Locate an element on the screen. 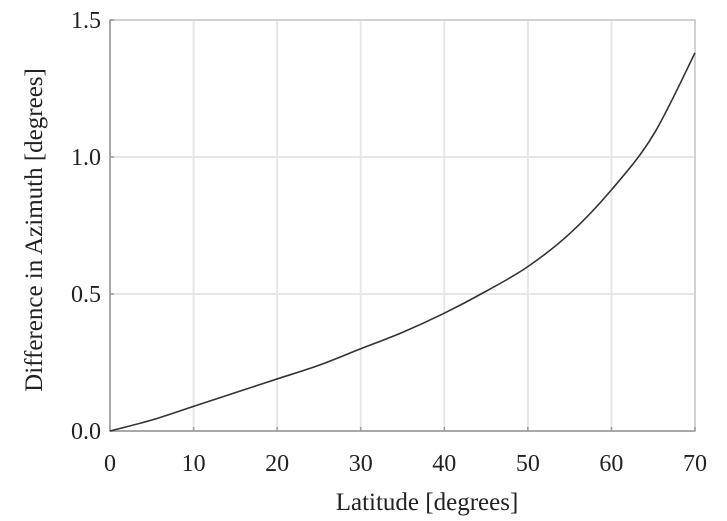  x-tick-label: 0 is located at coordinates (110, 464).